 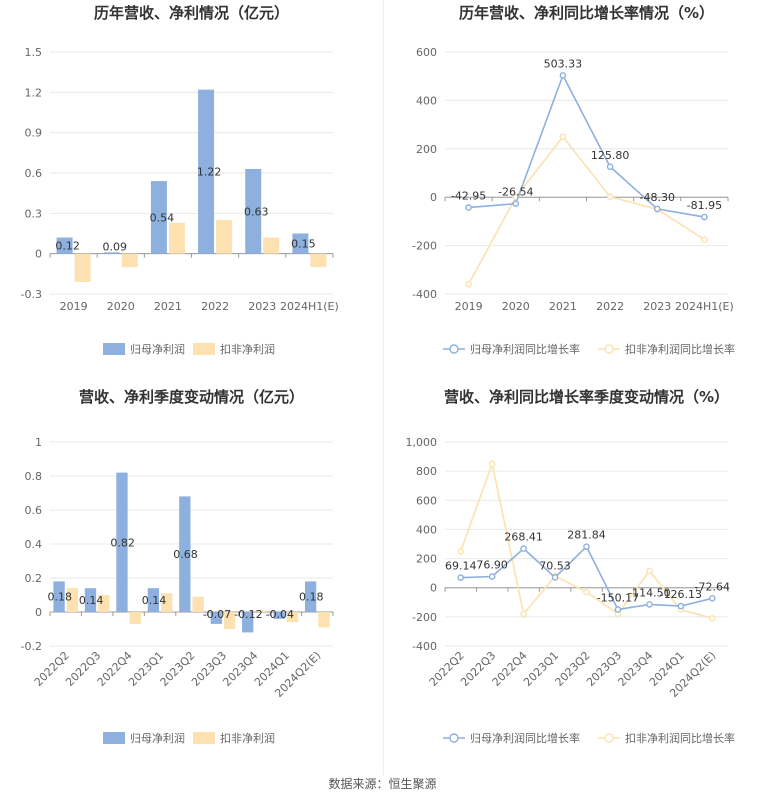 I want to click on x-tick-label: 2020, so click(x=121, y=306).